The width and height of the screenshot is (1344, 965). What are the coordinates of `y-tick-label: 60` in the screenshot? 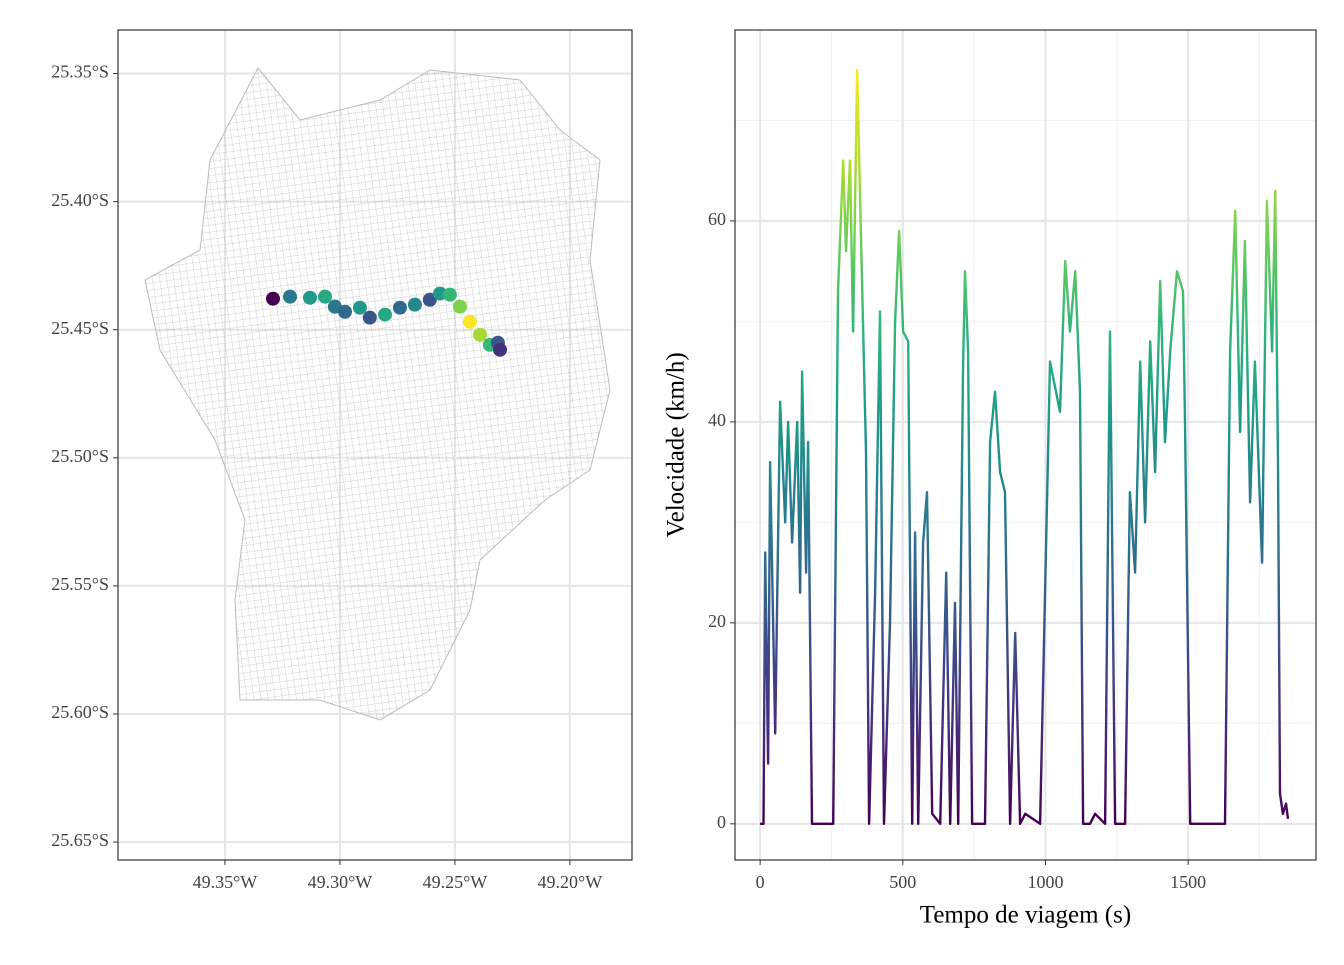 It's located at (717, 219).